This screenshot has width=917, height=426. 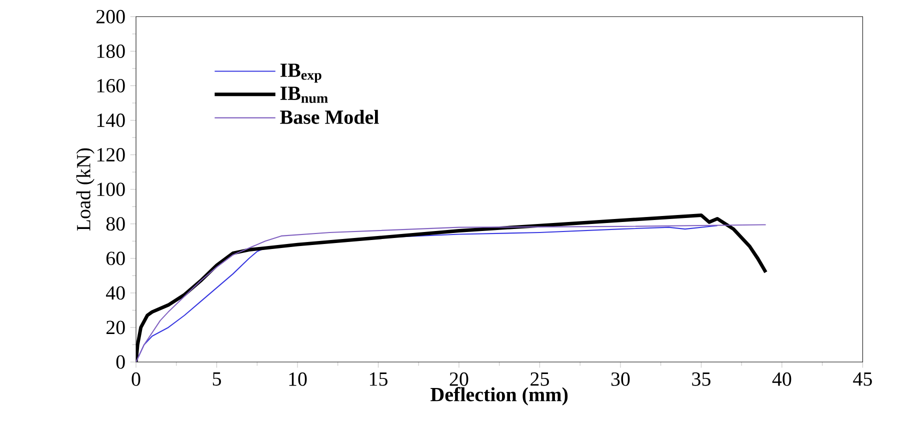 I want to click on x-tick-label: 5, so click(x=216, y=379).